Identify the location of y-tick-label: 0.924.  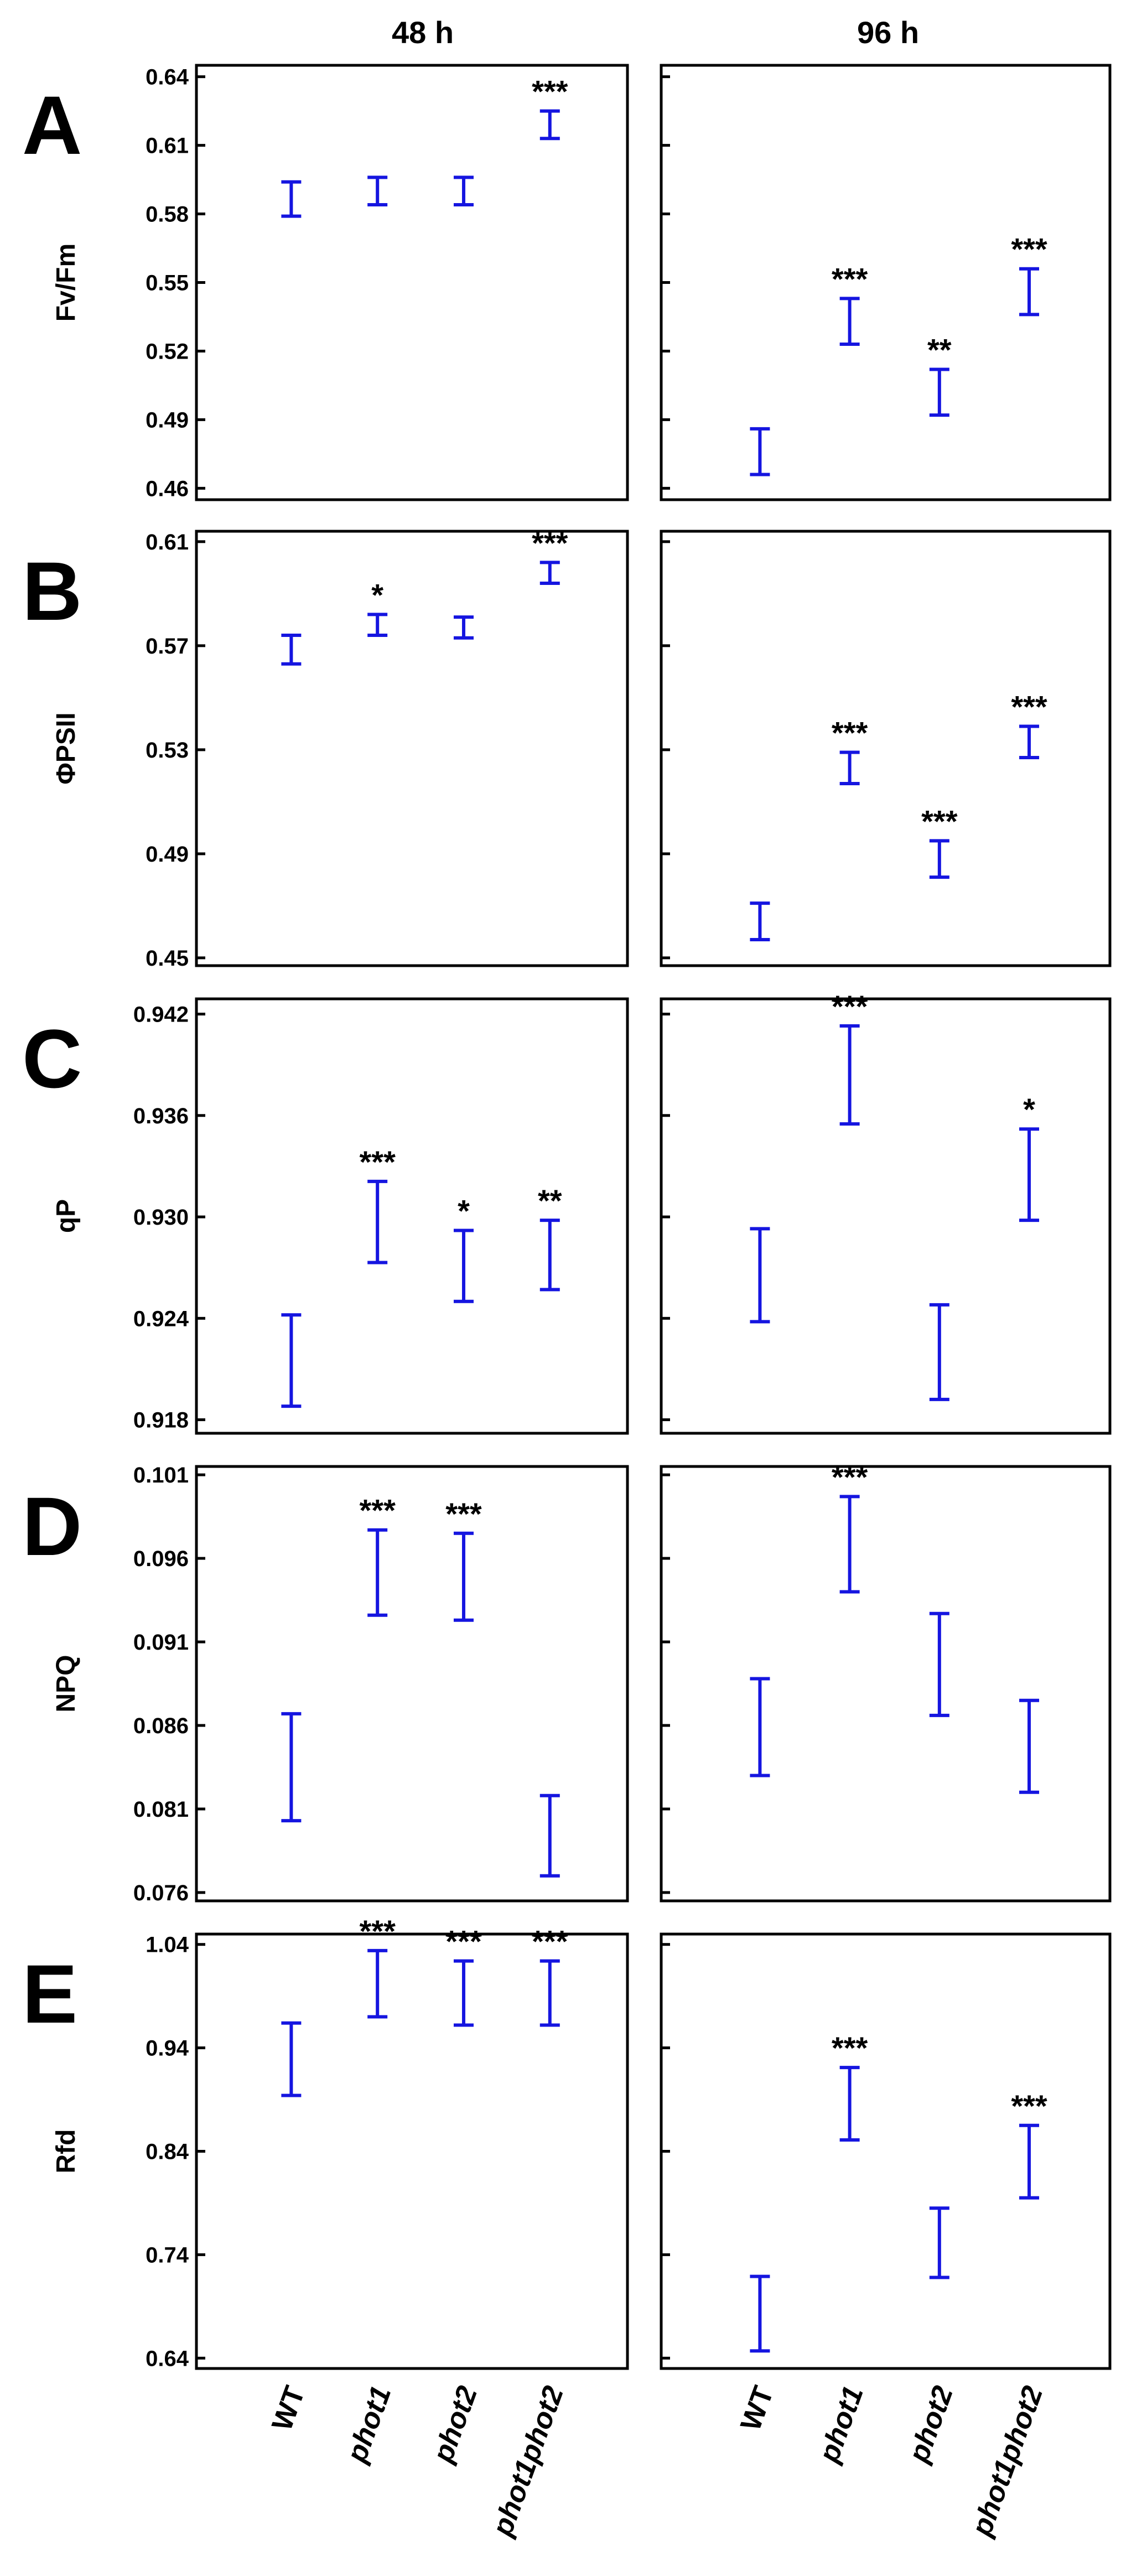
(161, 1319).